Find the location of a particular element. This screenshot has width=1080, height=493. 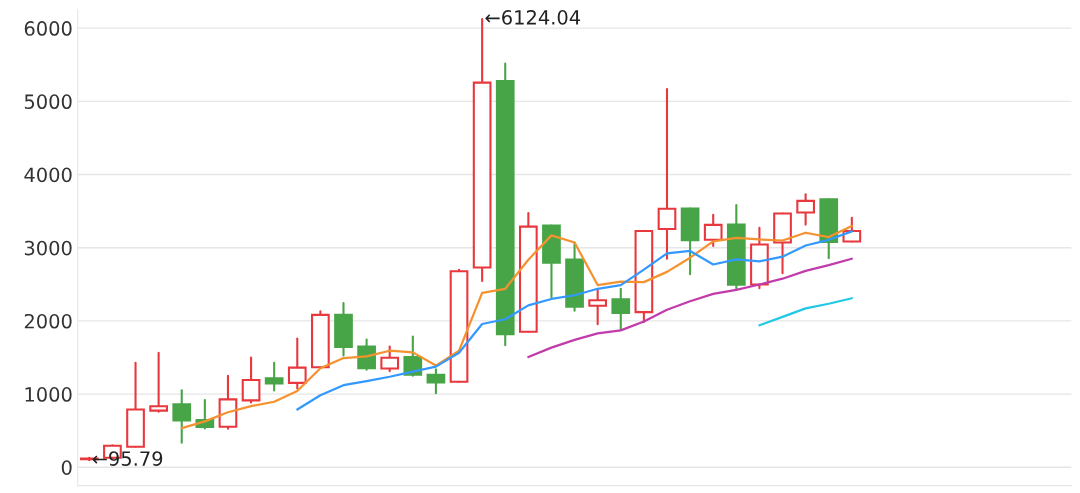

y-tick-label: 5000 is located at coordinates (48, 102).